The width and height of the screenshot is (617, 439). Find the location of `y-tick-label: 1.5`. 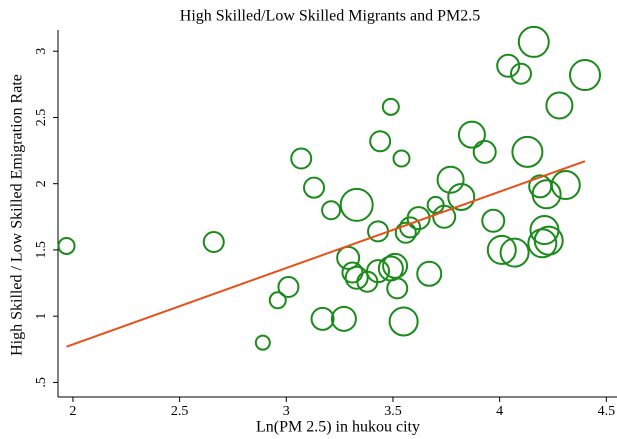

y-tick-label: 1.5 is located at coordinates (41, 249).